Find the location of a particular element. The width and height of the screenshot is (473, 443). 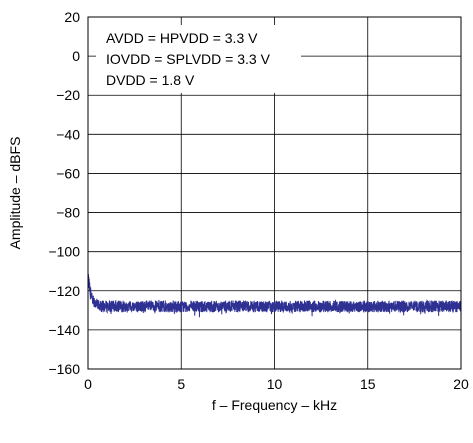

x-tick-label: 20 is located at coordinates (461, 384).